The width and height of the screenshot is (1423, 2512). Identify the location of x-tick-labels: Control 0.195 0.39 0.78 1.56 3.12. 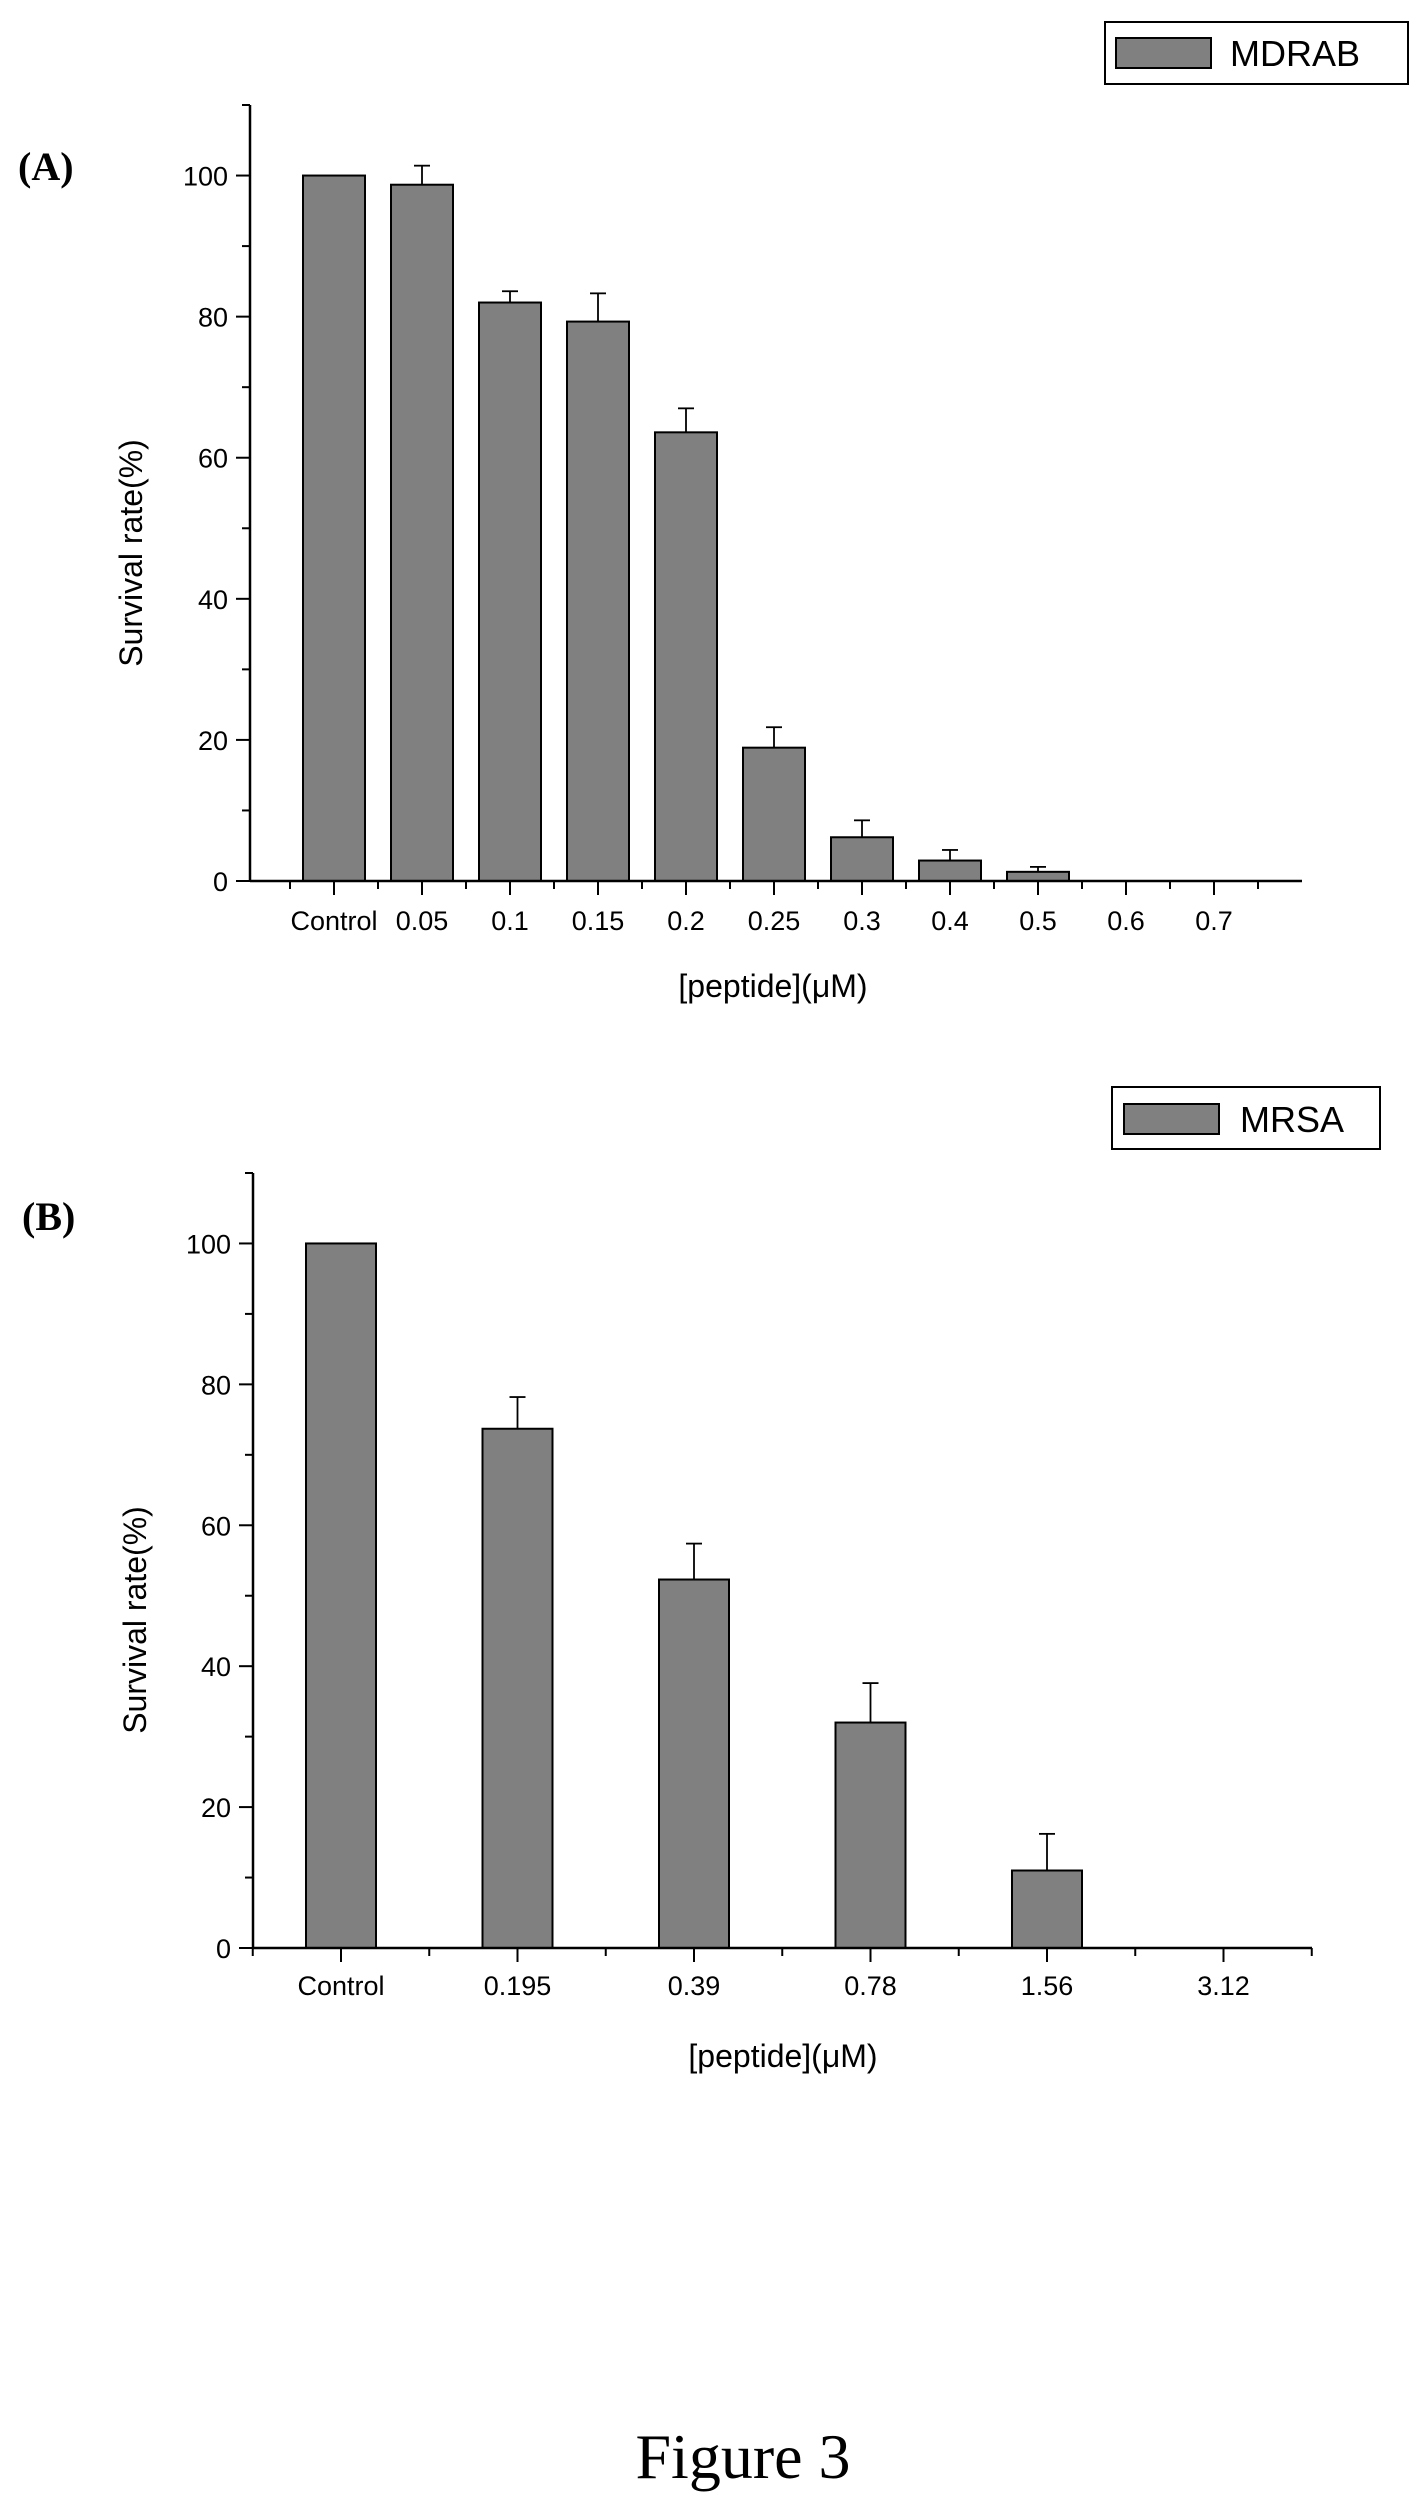
(773, 1986).